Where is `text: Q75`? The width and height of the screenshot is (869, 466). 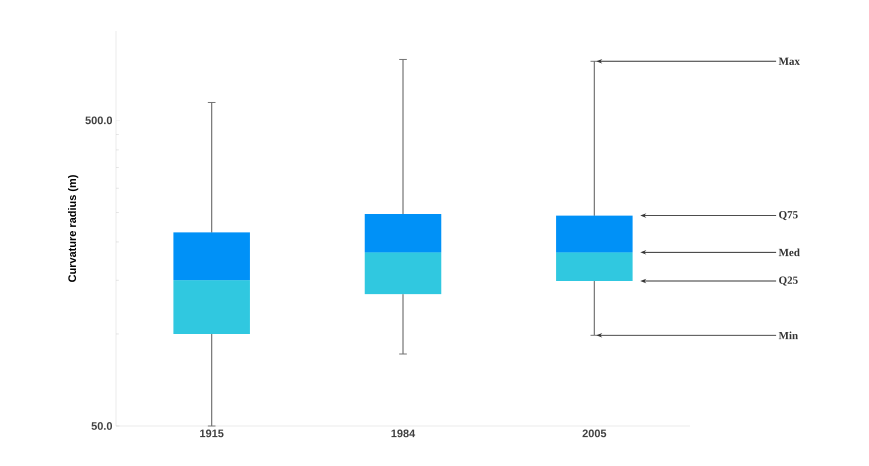 text: Q75 is located at coordinates (788, 215).